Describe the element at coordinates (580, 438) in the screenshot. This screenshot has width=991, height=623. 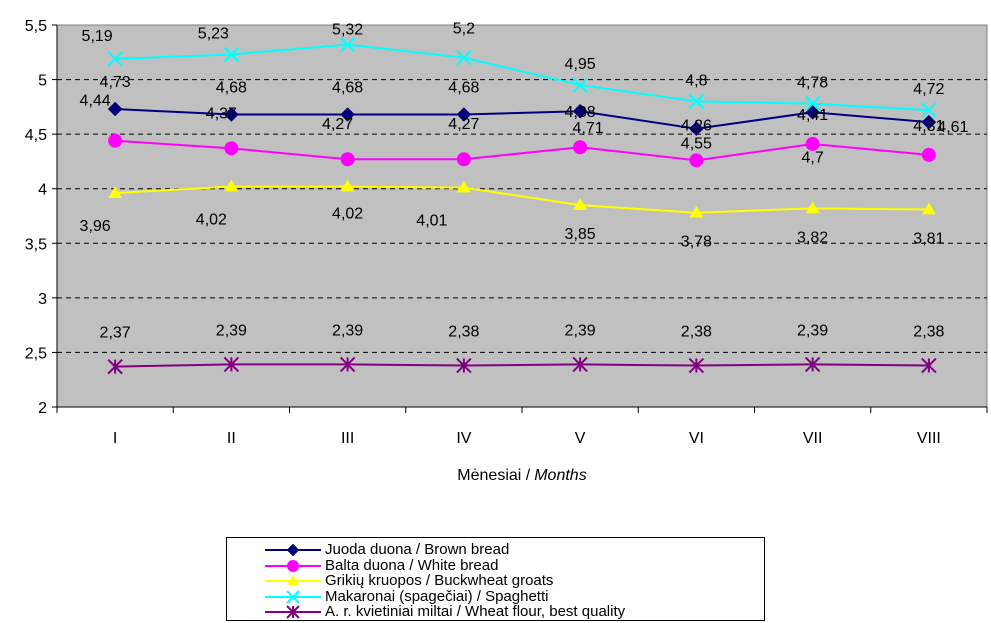
I see `x-tick-label: V` at that location.